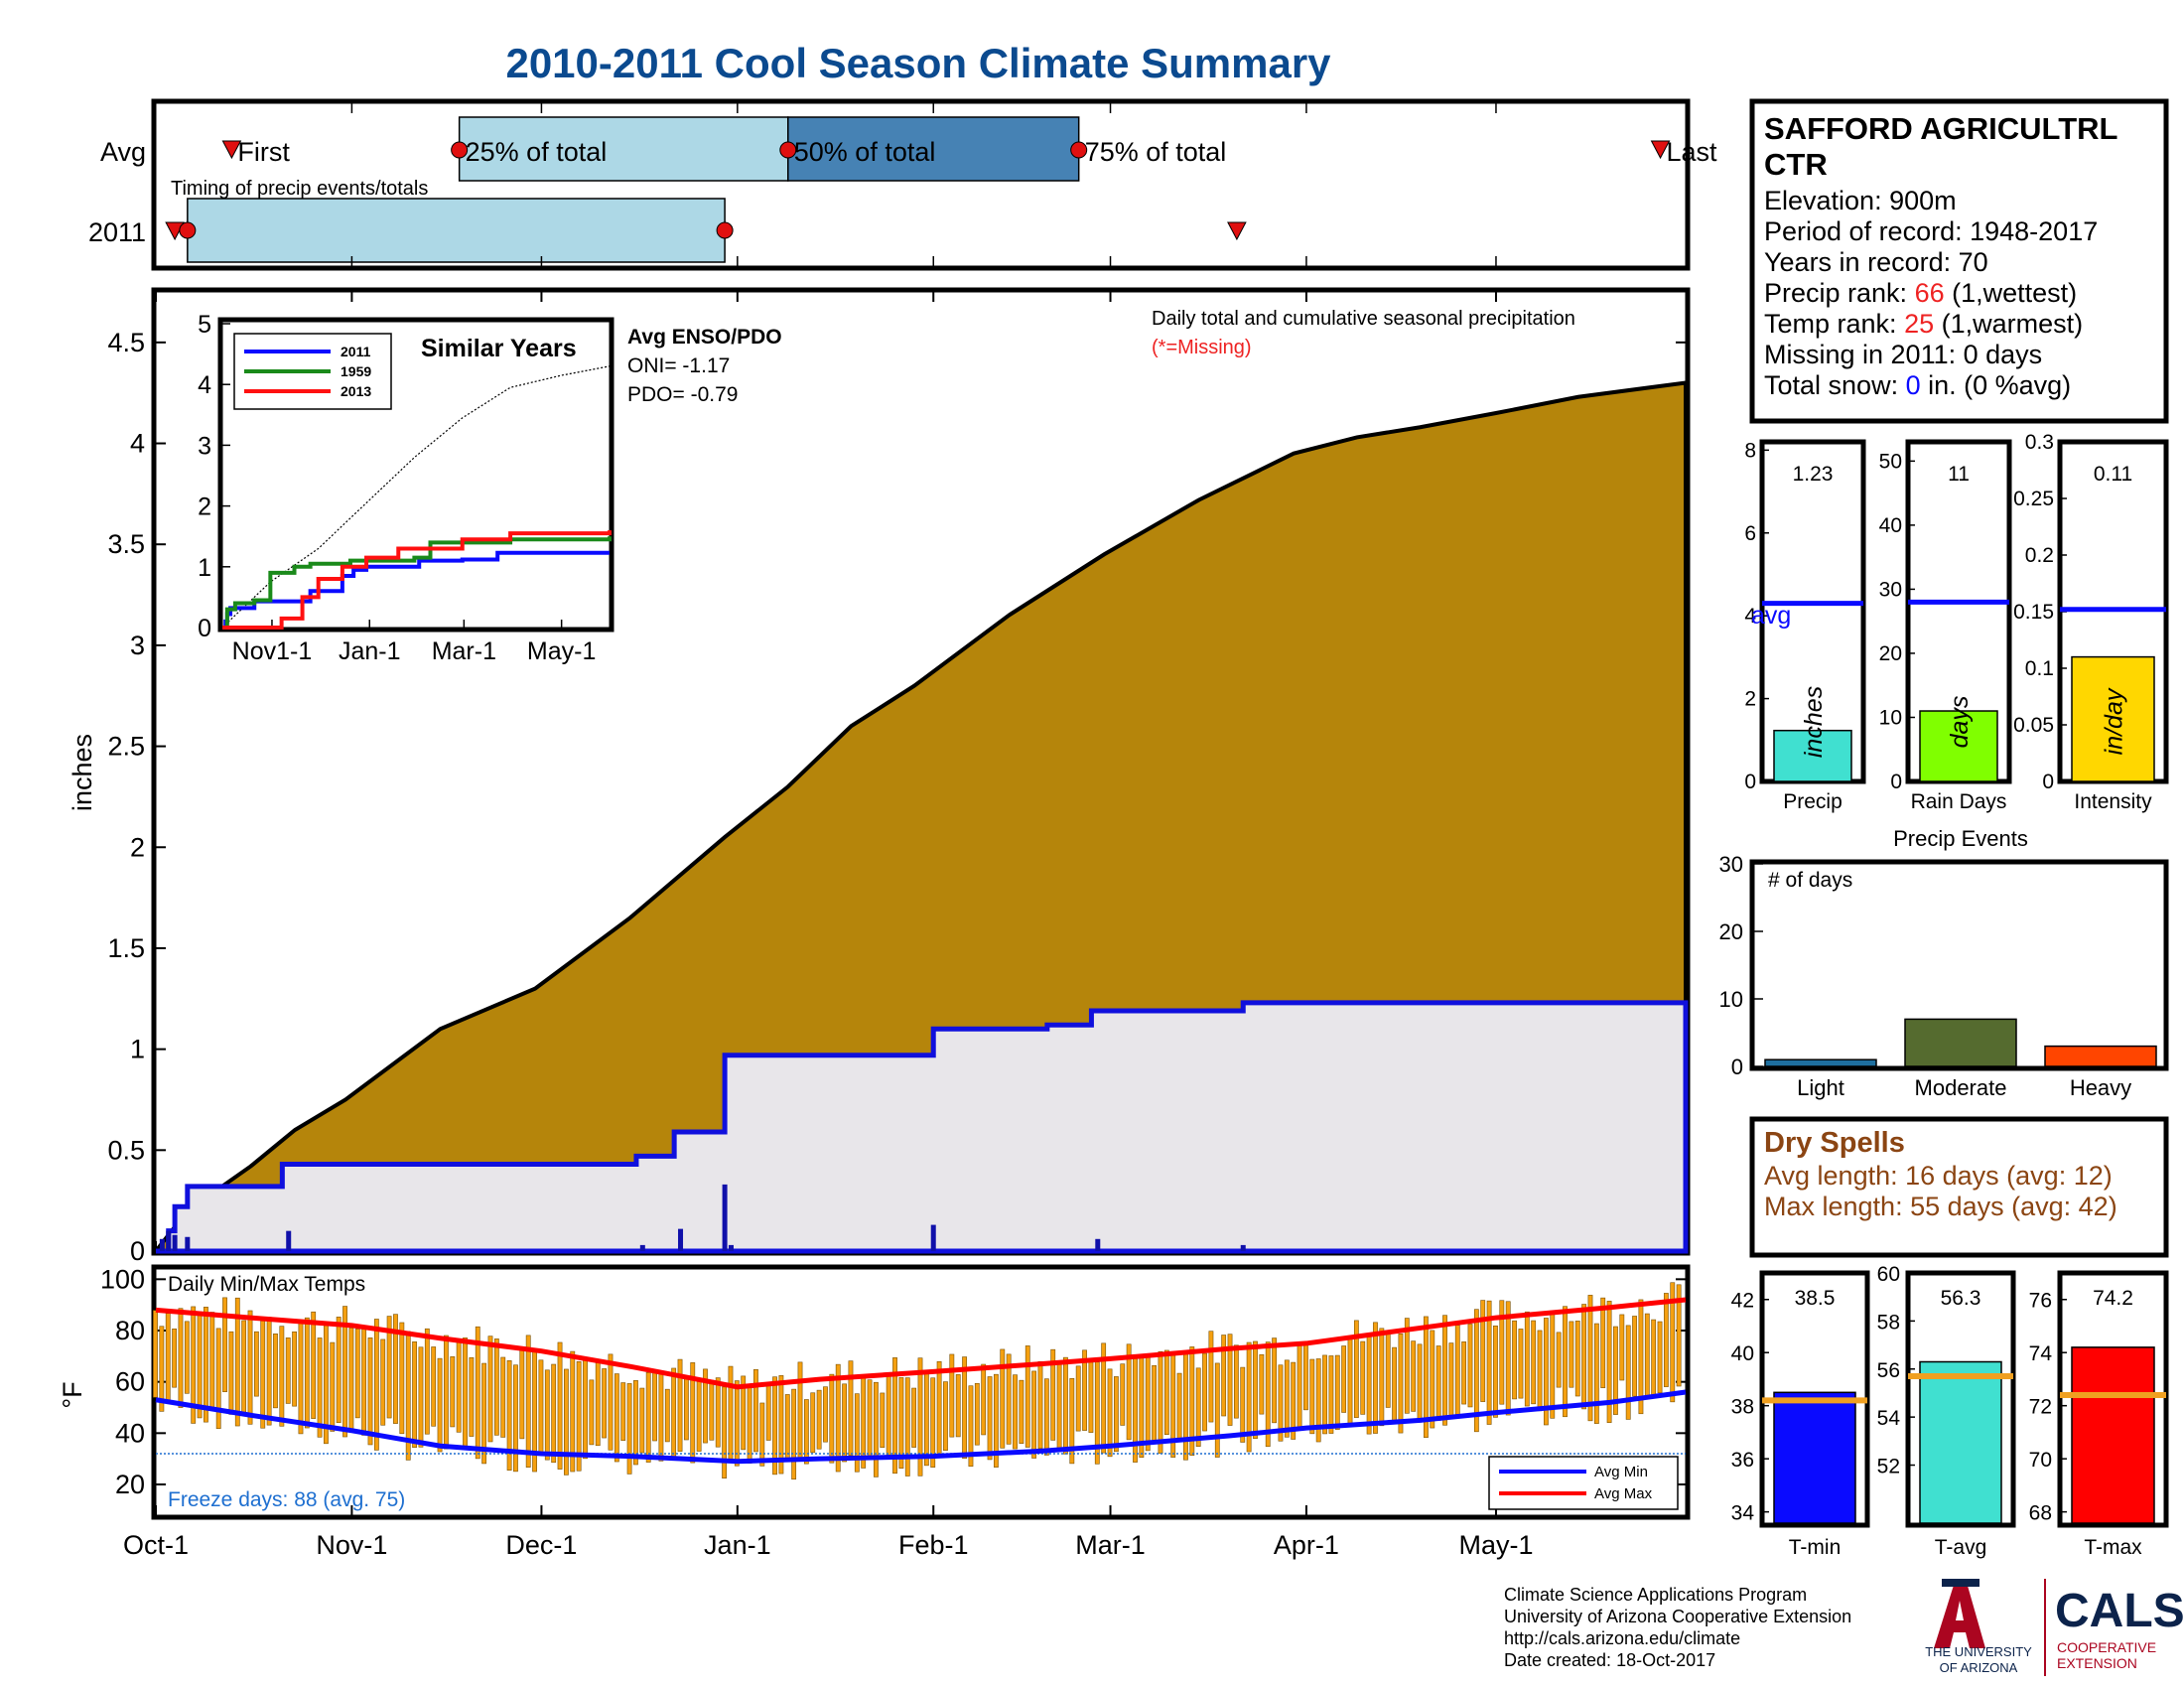  I want to click on summary-ytick-label: 0.25, so click(2033, 499).